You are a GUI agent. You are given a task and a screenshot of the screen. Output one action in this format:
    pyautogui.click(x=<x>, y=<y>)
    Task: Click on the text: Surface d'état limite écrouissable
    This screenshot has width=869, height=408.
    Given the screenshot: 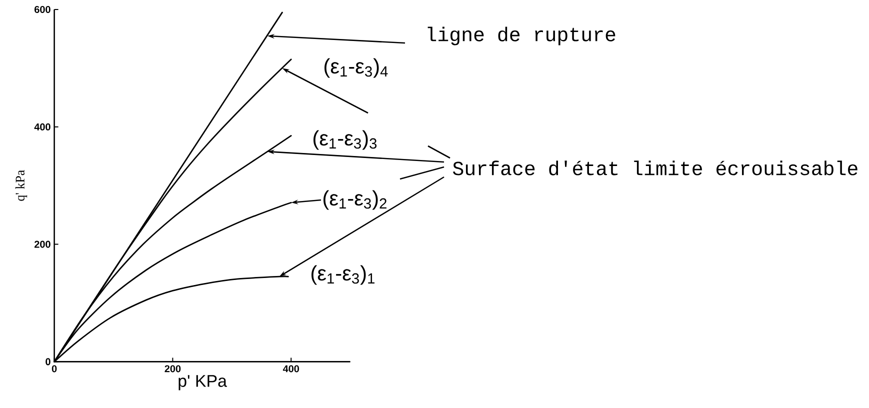 What is the action you would take?
    pyautogui.click(x=655, y=168)
    